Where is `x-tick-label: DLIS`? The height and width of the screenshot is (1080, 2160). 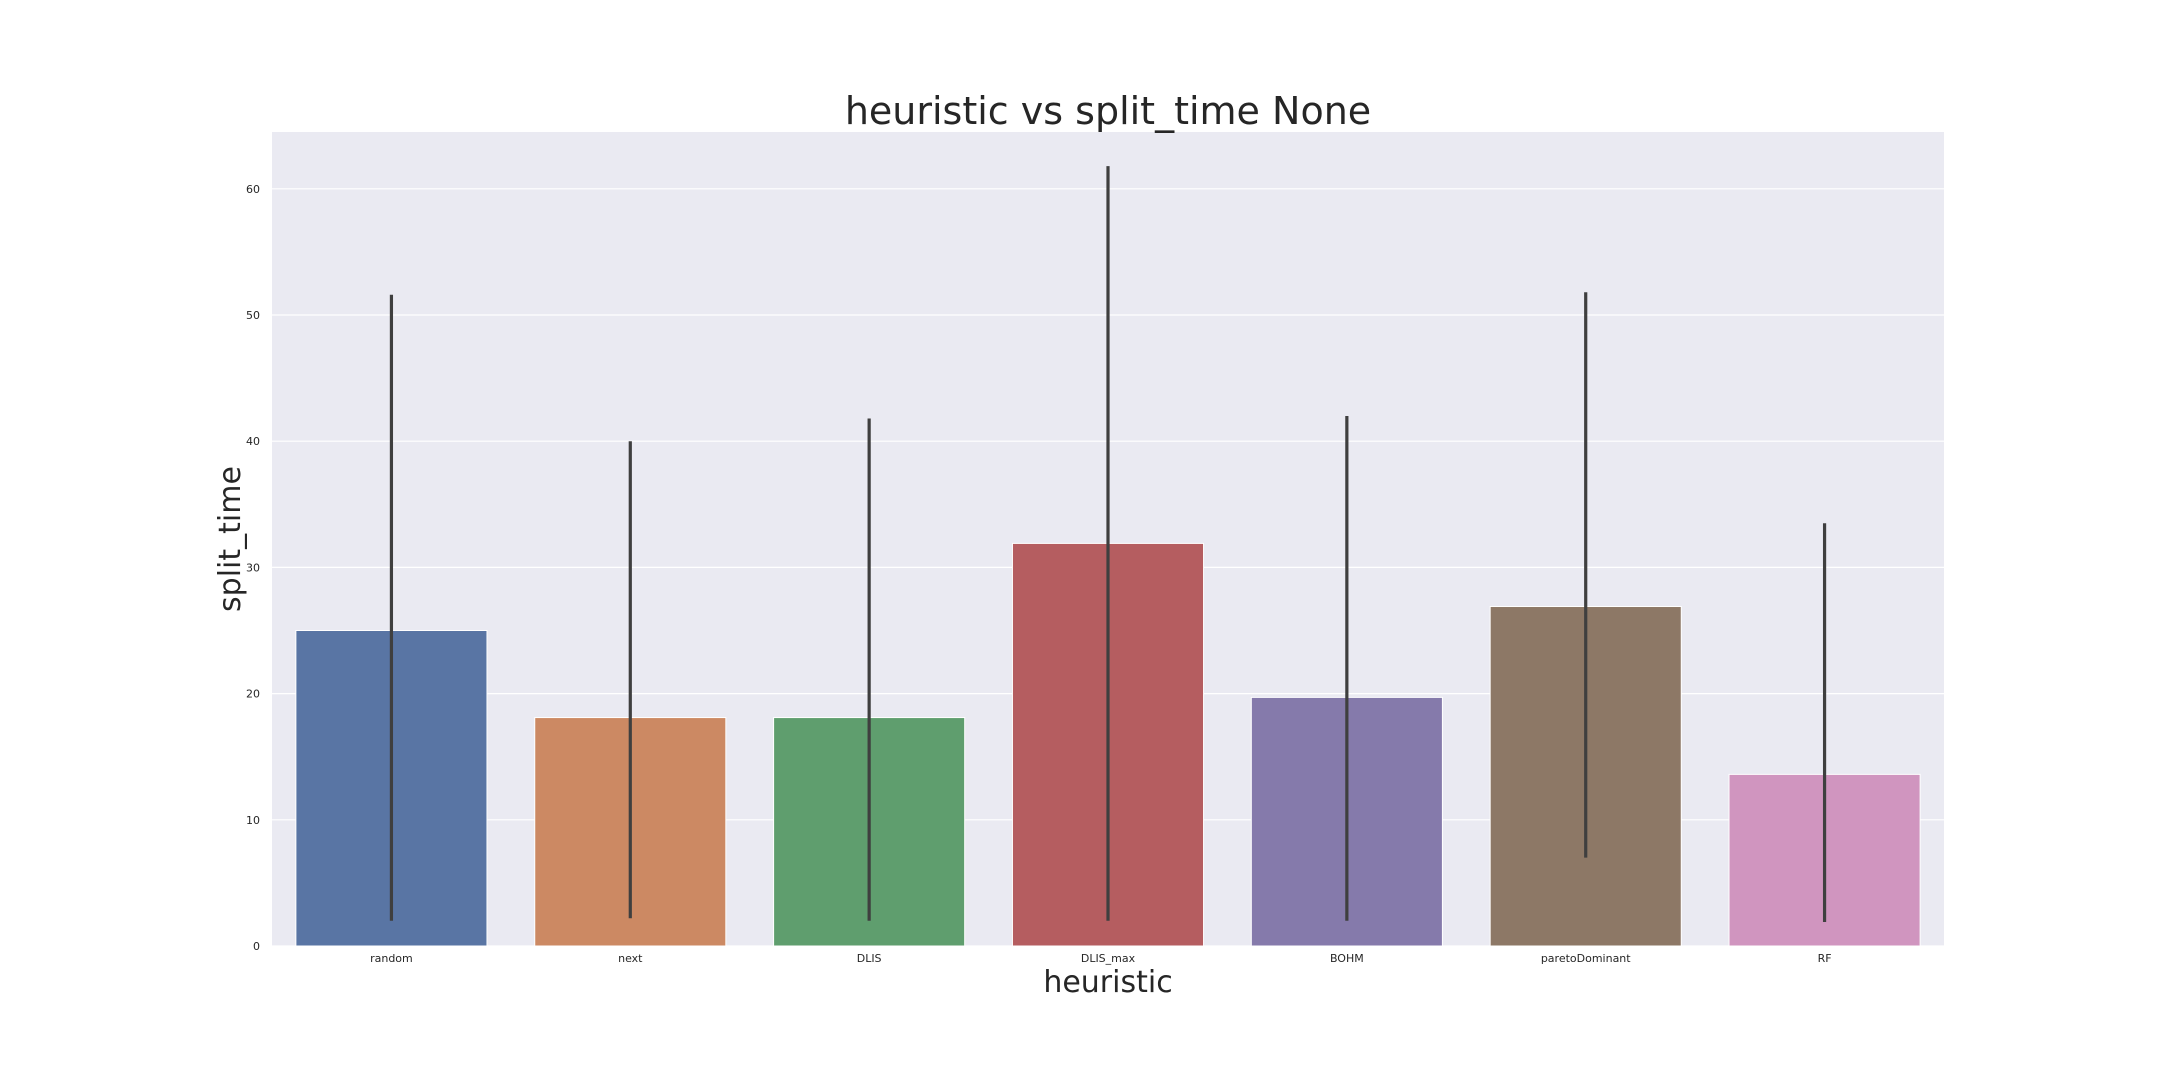
x-tick-label: DLIS is located at coordinates (869, 958).